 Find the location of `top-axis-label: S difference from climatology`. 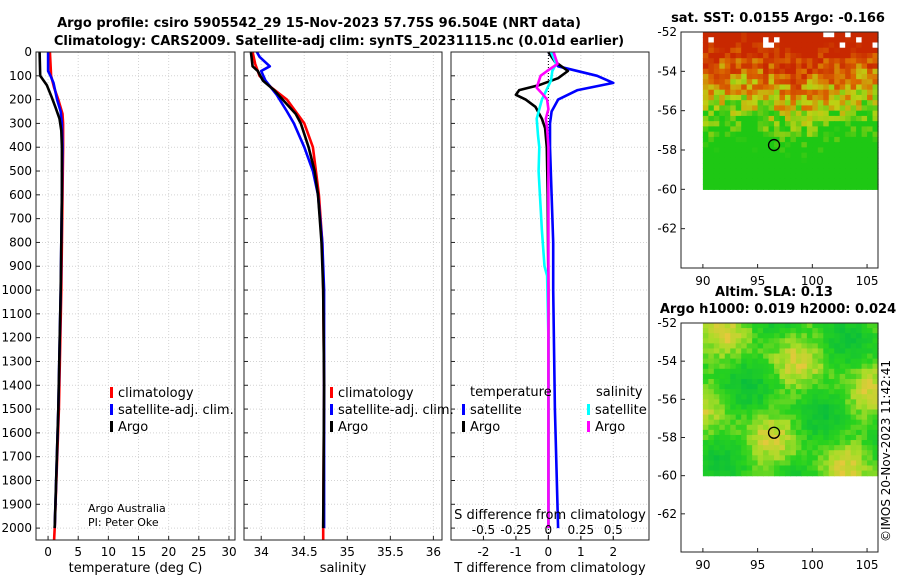

top-axis-label: S difference from climatology is located at coordinates (550, 515).